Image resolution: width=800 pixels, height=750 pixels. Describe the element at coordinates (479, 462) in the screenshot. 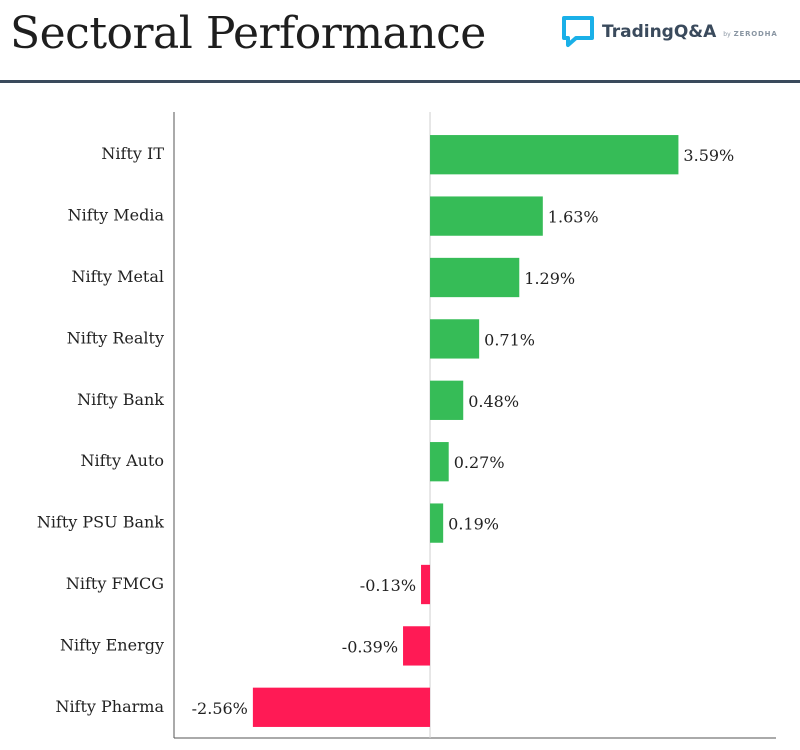

I see `data-label: 0.27%` at that location.